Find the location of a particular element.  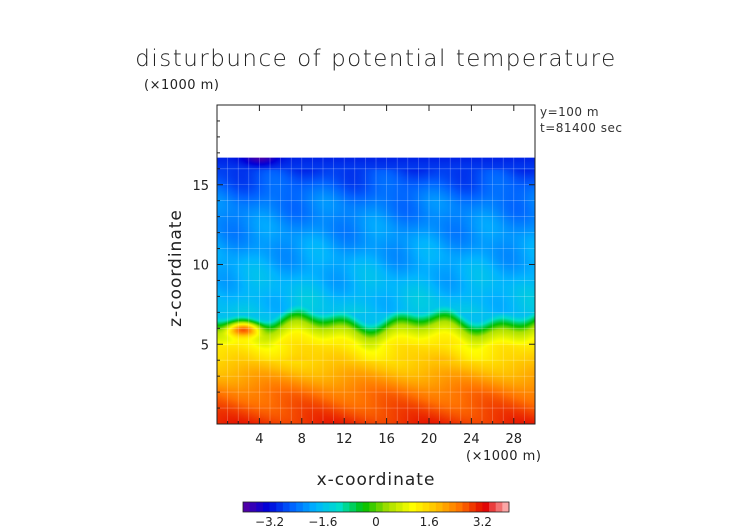

y-tick-label: 15 is located at coordinates (200, 186).